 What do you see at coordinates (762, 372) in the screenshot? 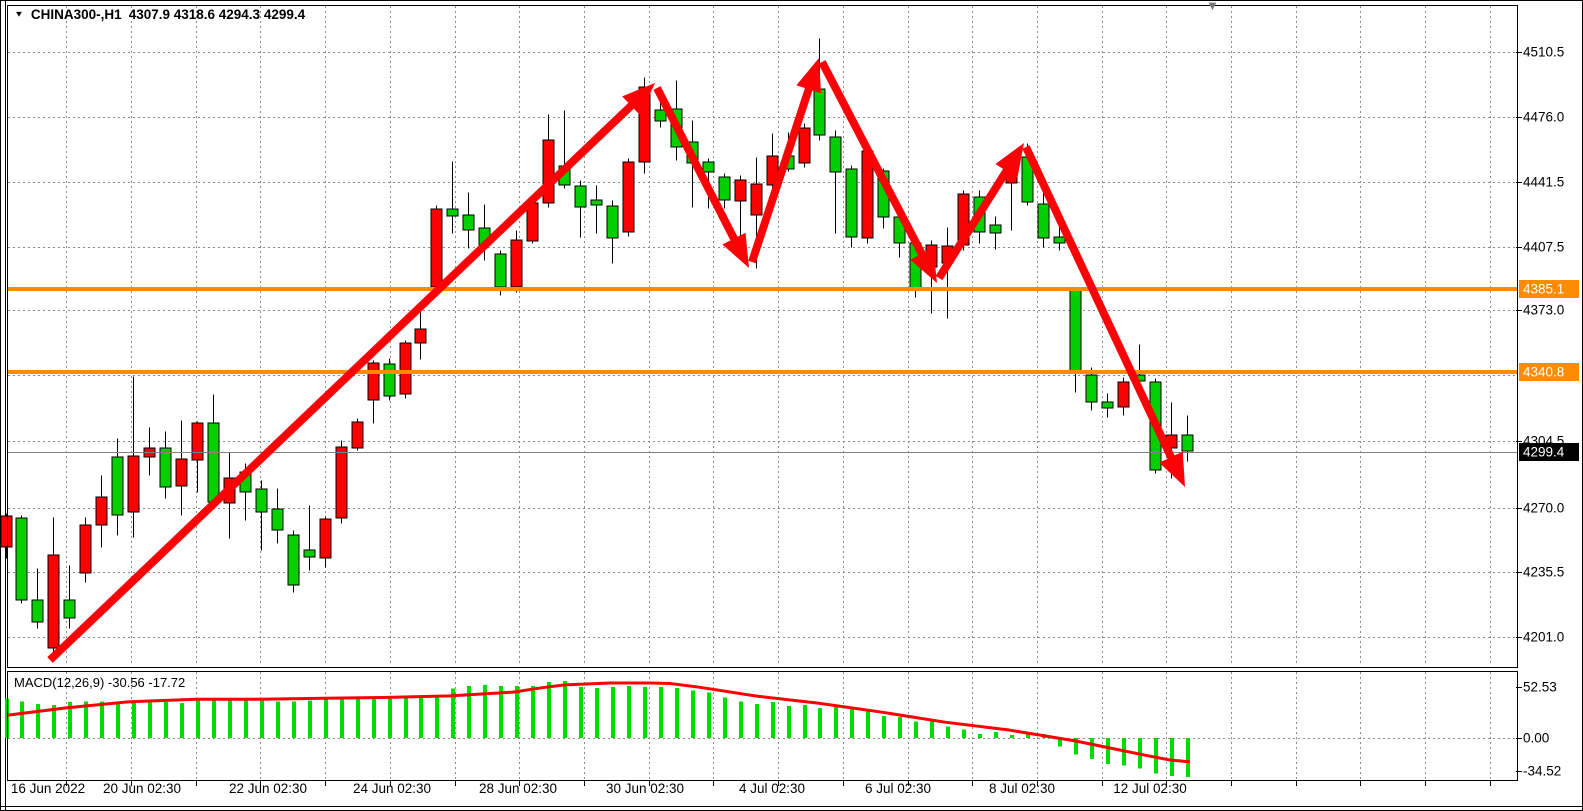
I see `horizontal-line-4340.8` at bounding box center [762, 372].